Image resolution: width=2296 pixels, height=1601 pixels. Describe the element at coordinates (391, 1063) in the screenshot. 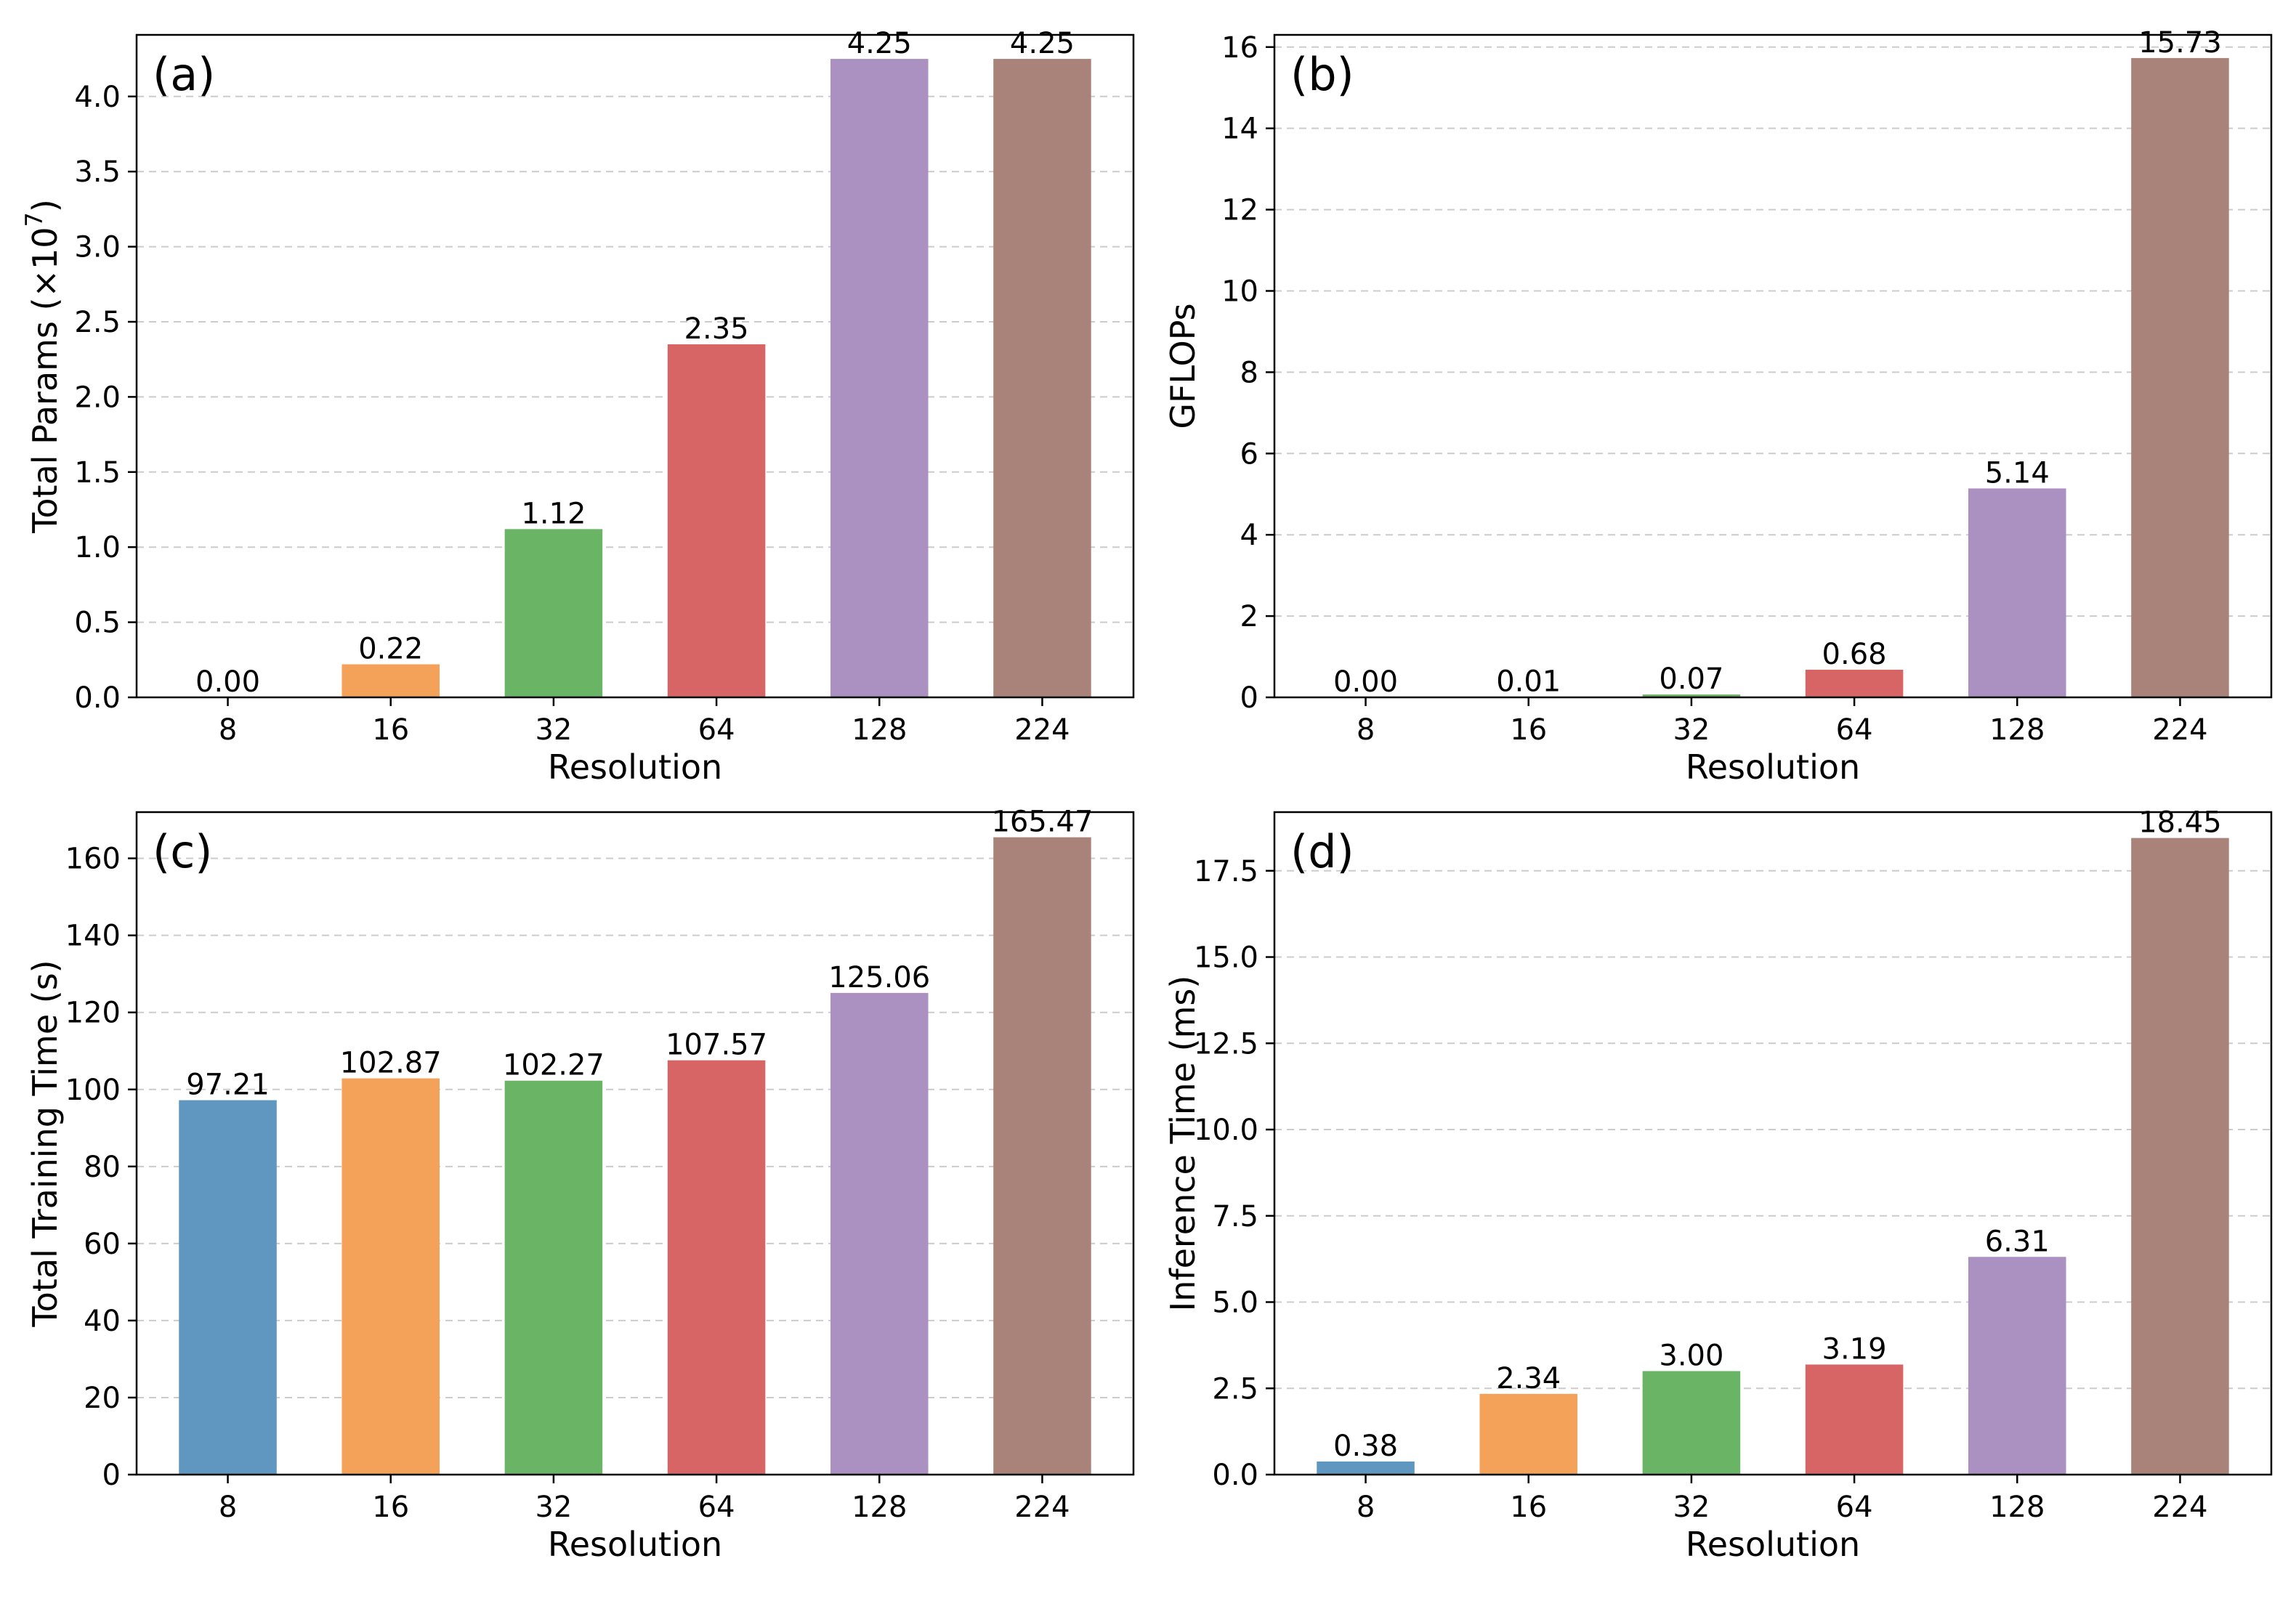

I see `bar-value-label: 102.87` at that location.